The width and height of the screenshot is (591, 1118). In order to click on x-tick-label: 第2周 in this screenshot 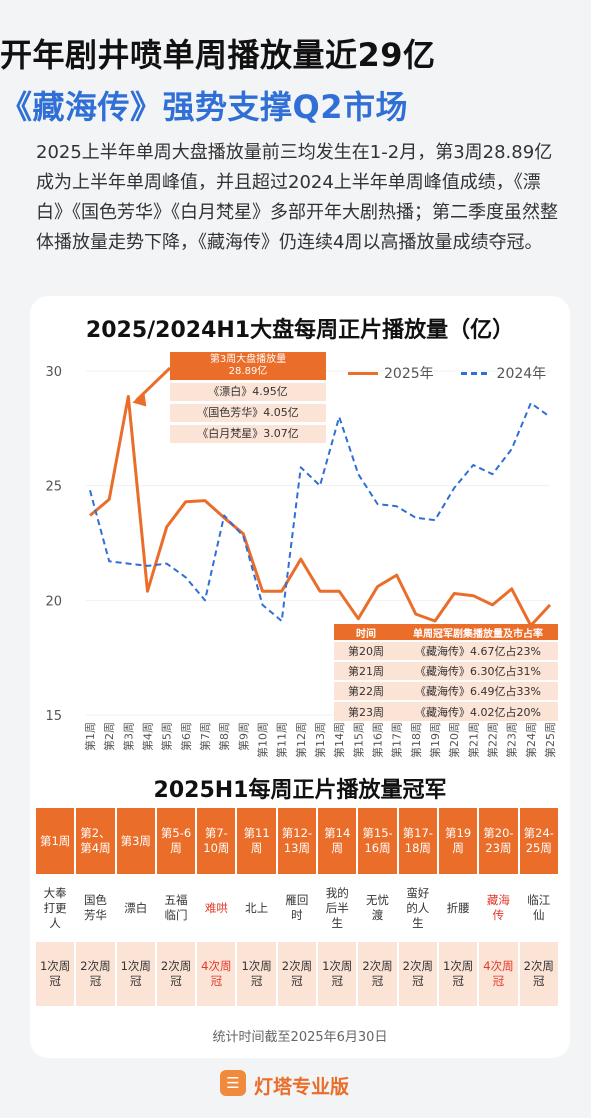, I will do `click(109, 736)`.